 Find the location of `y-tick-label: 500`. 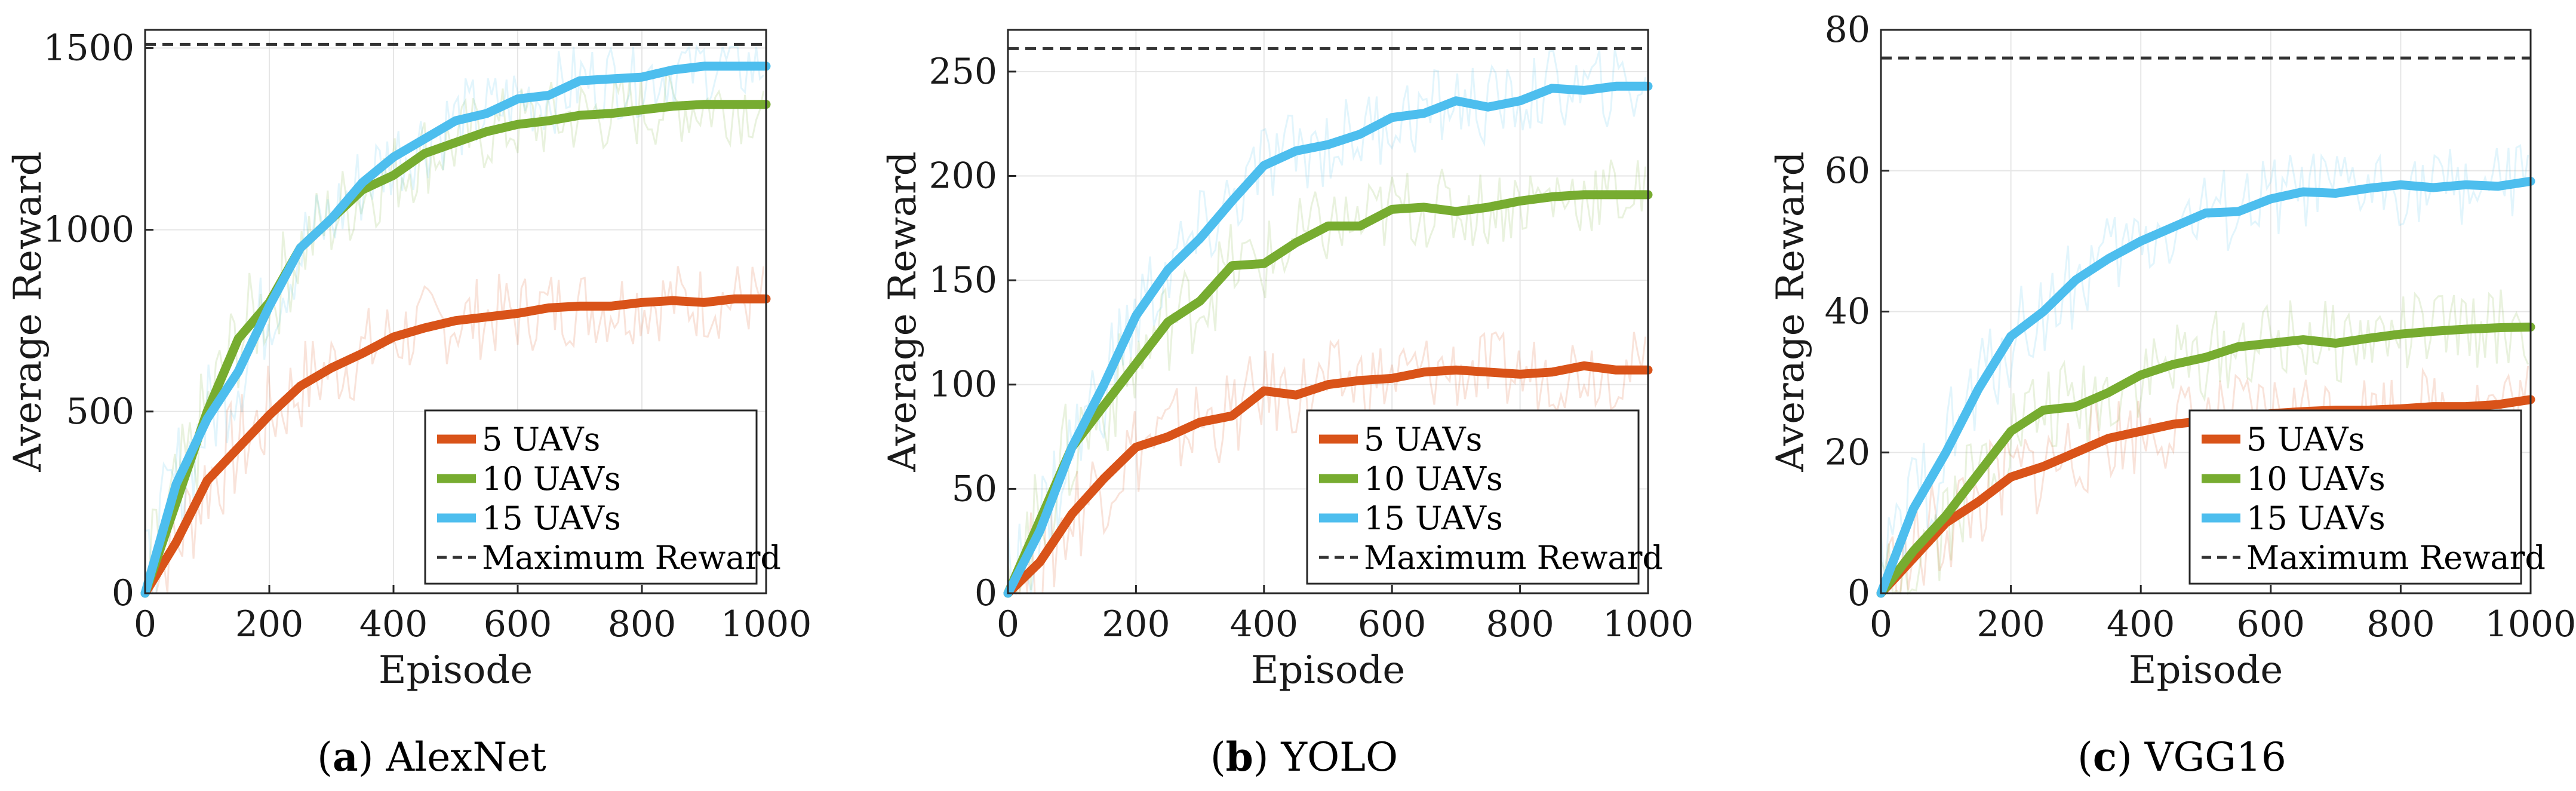

y-tick-label: 500 is located at coordinates (100, 412).